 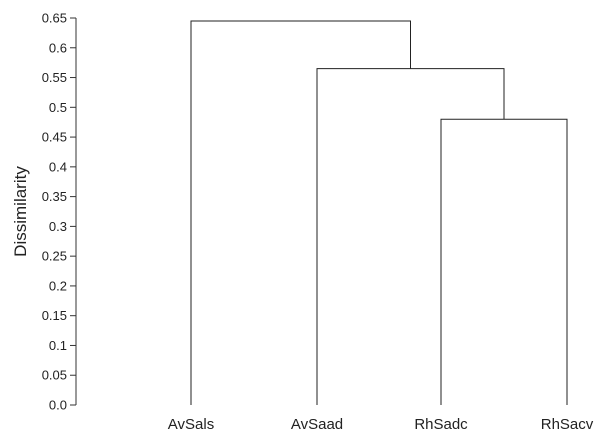 I want to click on leaf-label: AvSaad, so click(x=317, y=424).